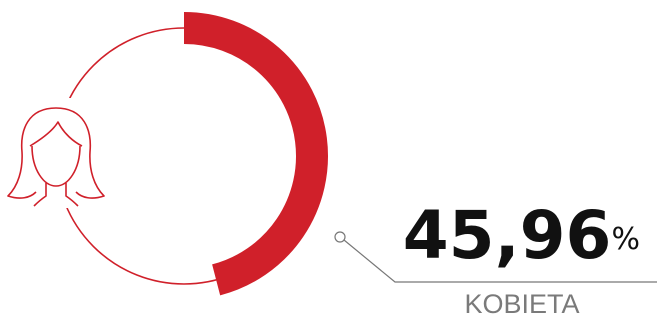 The height and width of the screenshot is (320, 657). Describe the element at coordinates (500, 261) in the screenshot. I see `leader-line` at that location.